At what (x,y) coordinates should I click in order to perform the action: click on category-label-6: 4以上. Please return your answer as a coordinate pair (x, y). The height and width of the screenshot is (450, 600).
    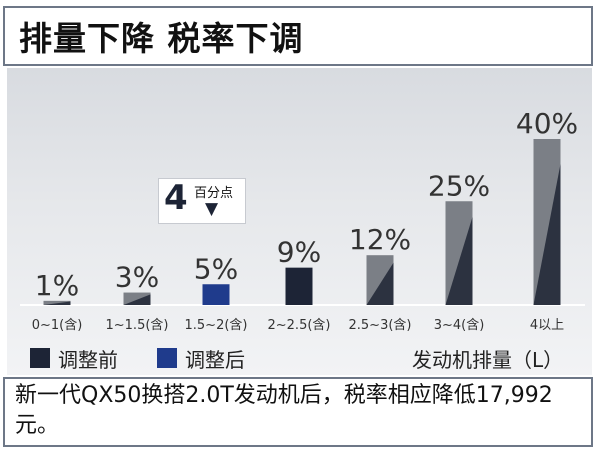
    Looking at the image, I should click on (547, 325).